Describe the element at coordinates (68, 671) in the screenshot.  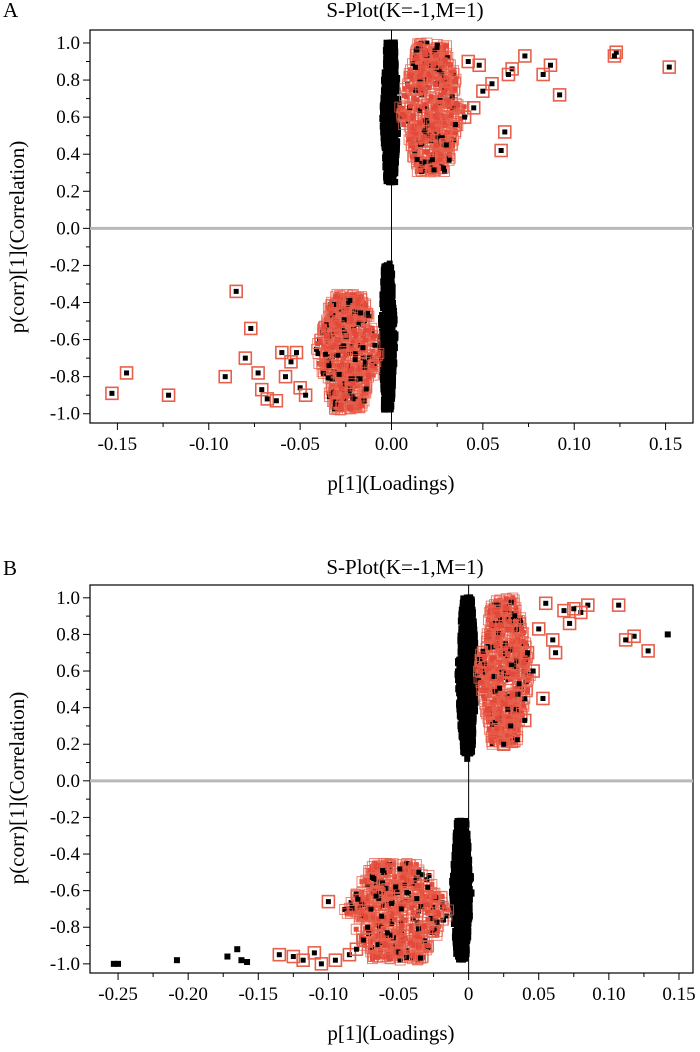
I see `y-tick-label: 0.6` at that location.